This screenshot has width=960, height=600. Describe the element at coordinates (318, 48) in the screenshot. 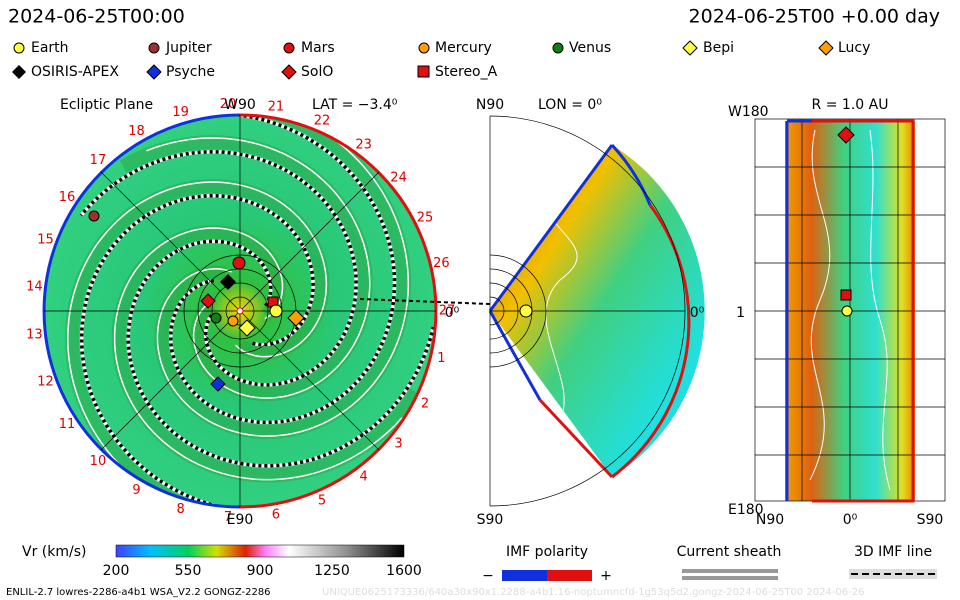

I see `legend-label: Mars` at that location.